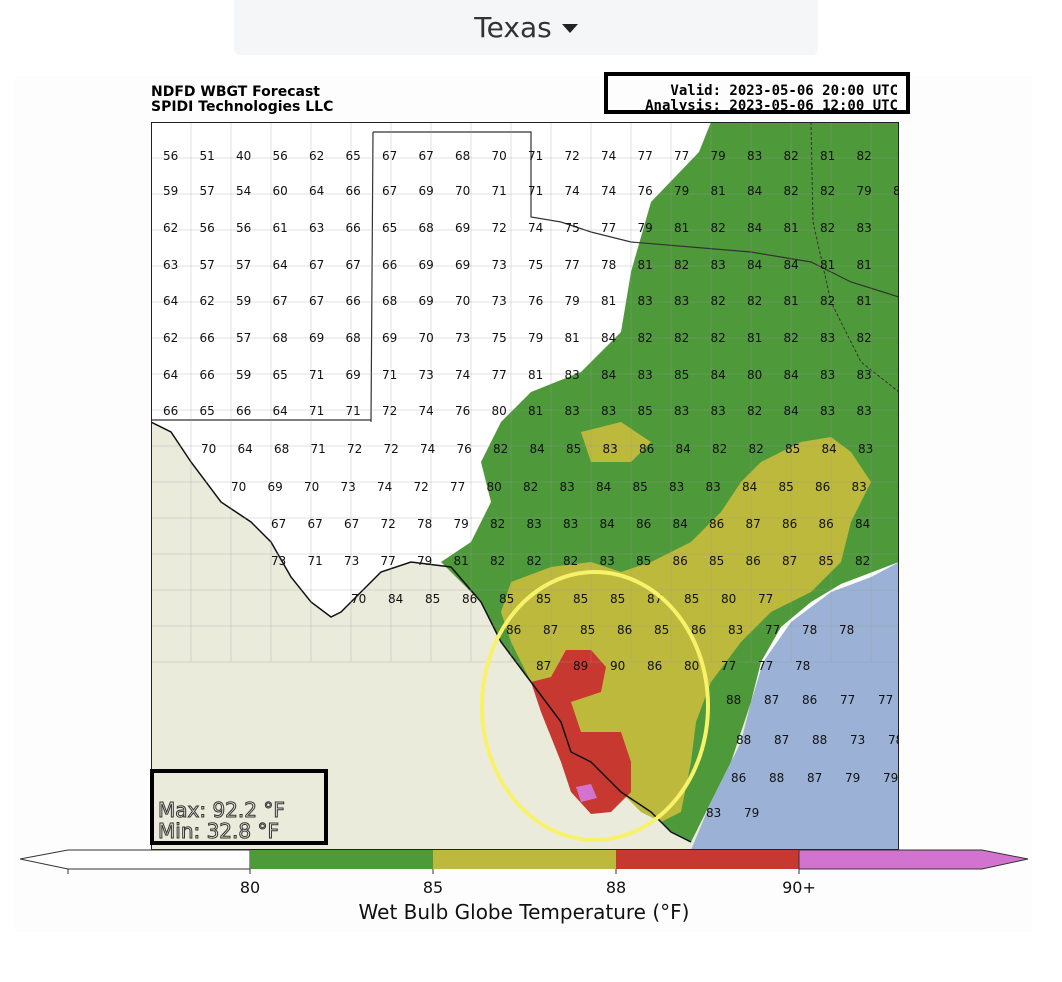 This screenshot has width=1062, height=982. What do you see at coordinates (580, 666) in the screenshot?
I see `wbgt-value-label: 89` at bounding box center [580, 666].